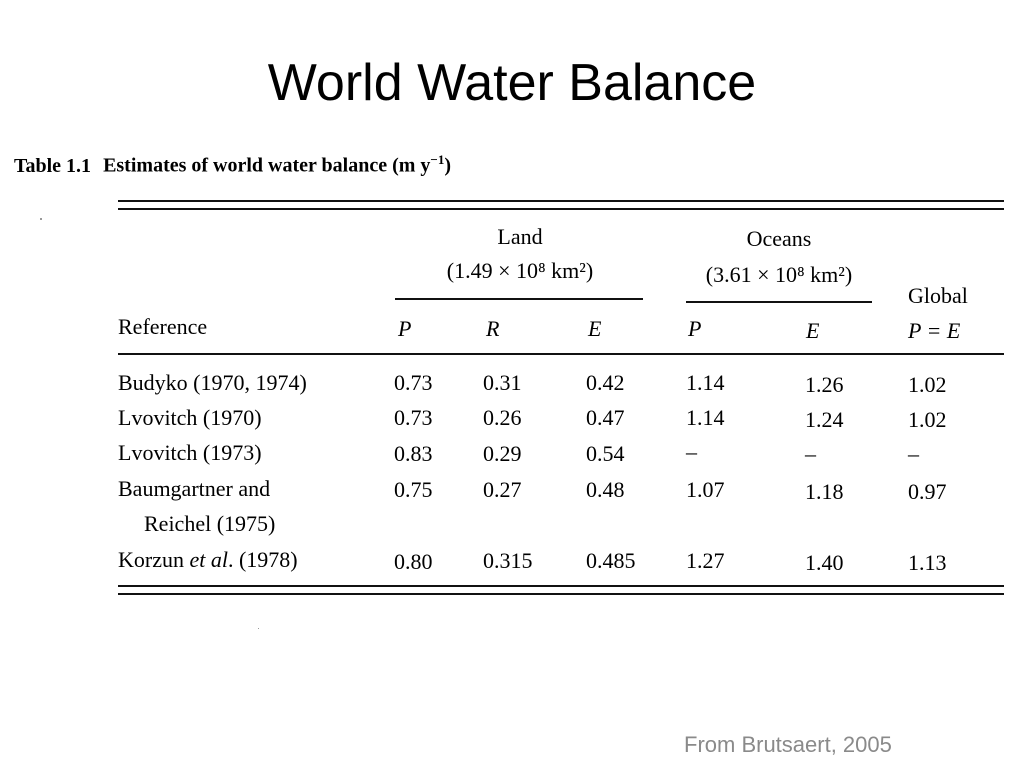  What do you see at coordinates (605, 417) in the screenshot?
I see `cell-land-e: 0.47` at bounding box center [605, 417].